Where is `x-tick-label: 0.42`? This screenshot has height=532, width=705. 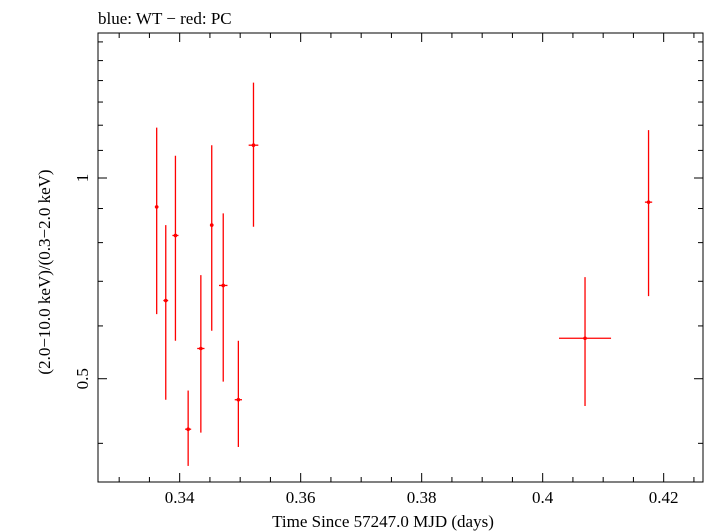
x-tick-label: 0.42 is located at coordinates (664, 497).